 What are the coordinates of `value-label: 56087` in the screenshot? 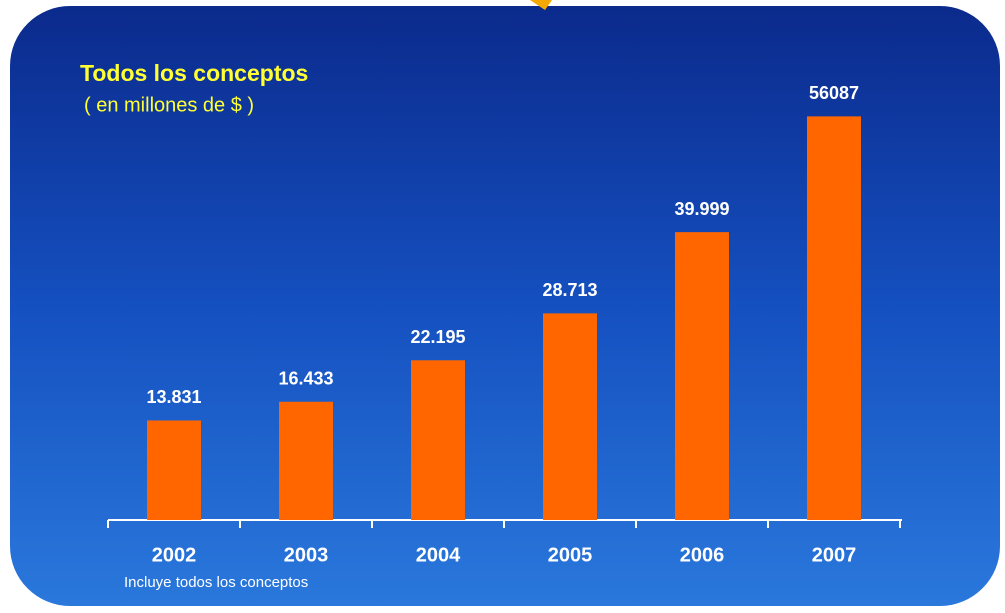 It's located at (834, 93).